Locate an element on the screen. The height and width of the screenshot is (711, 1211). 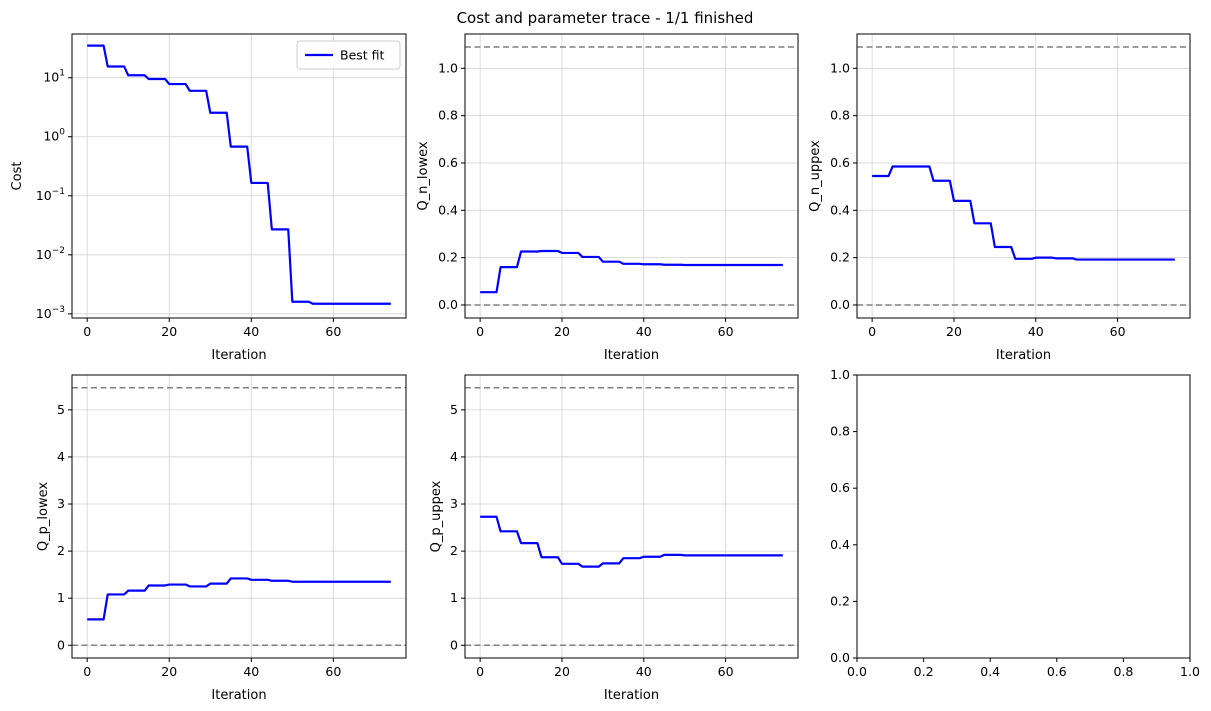
x-tick-label: 0.6 is located at coordinates (1057, 671).